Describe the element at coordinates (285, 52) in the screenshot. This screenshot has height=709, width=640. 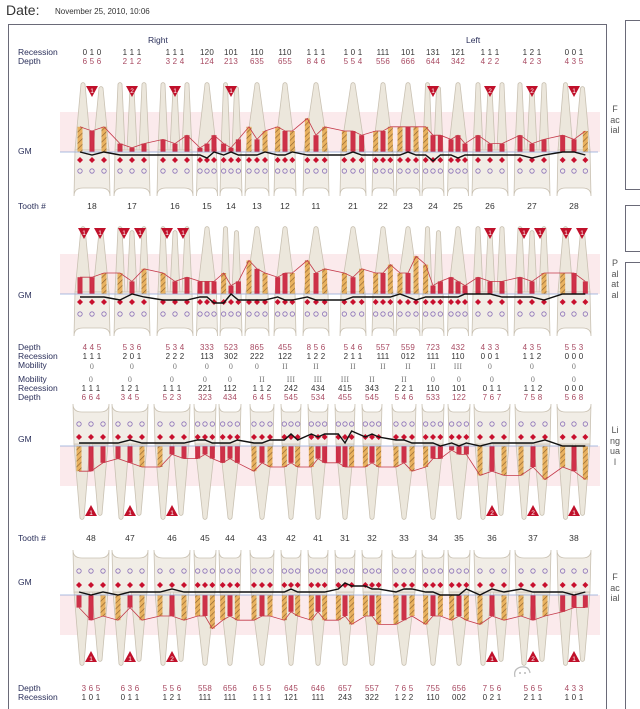
I see `recession-value: 110` at that location.